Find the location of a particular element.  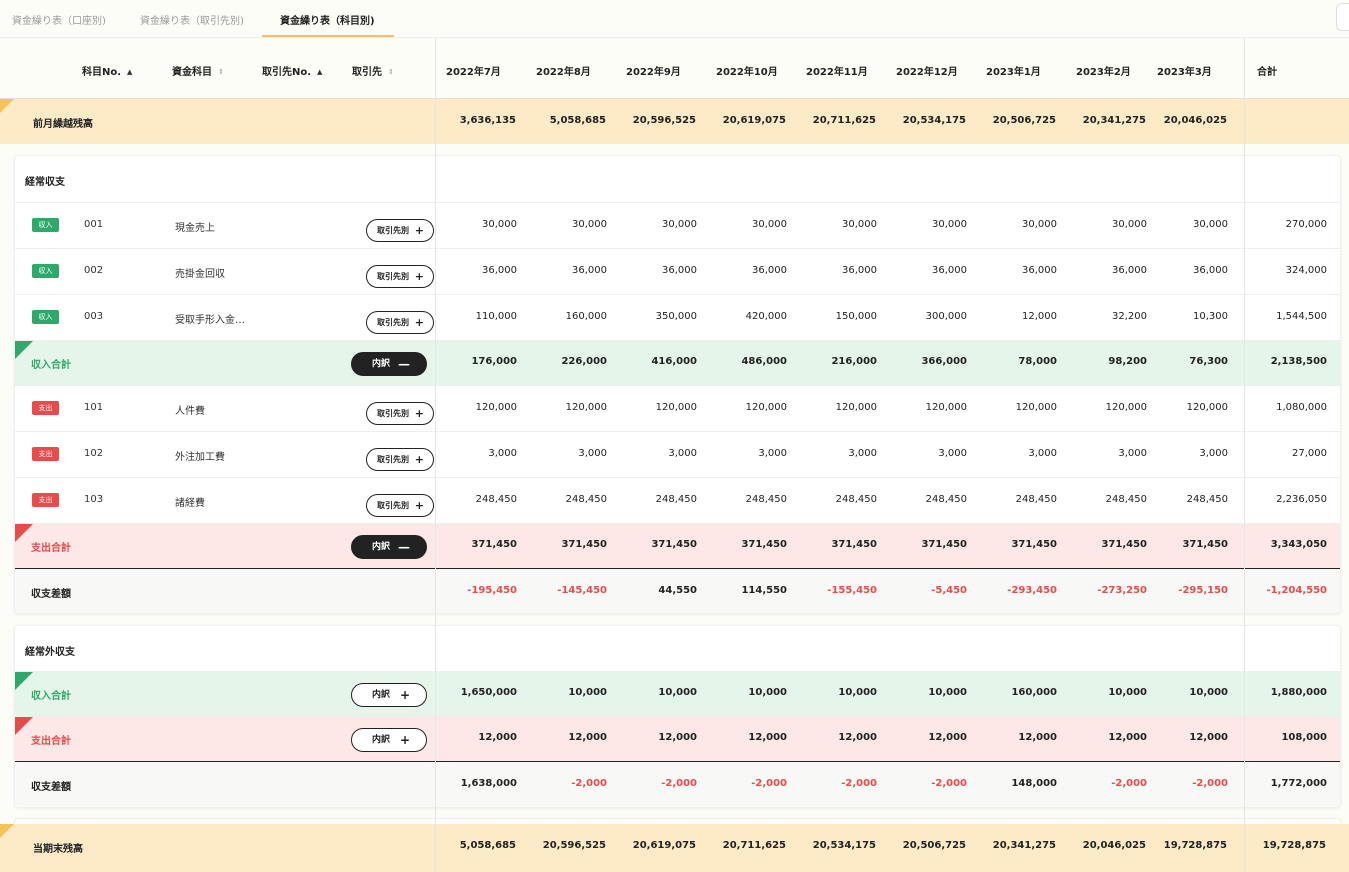

col-month: 2023年2月 is located at coordinates (1103, 72).